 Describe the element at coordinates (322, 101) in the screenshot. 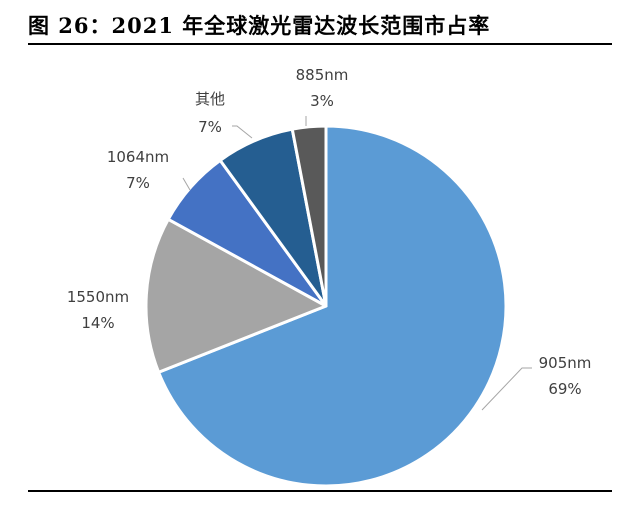

I see `slice-value-885nm: 3%` at that location.